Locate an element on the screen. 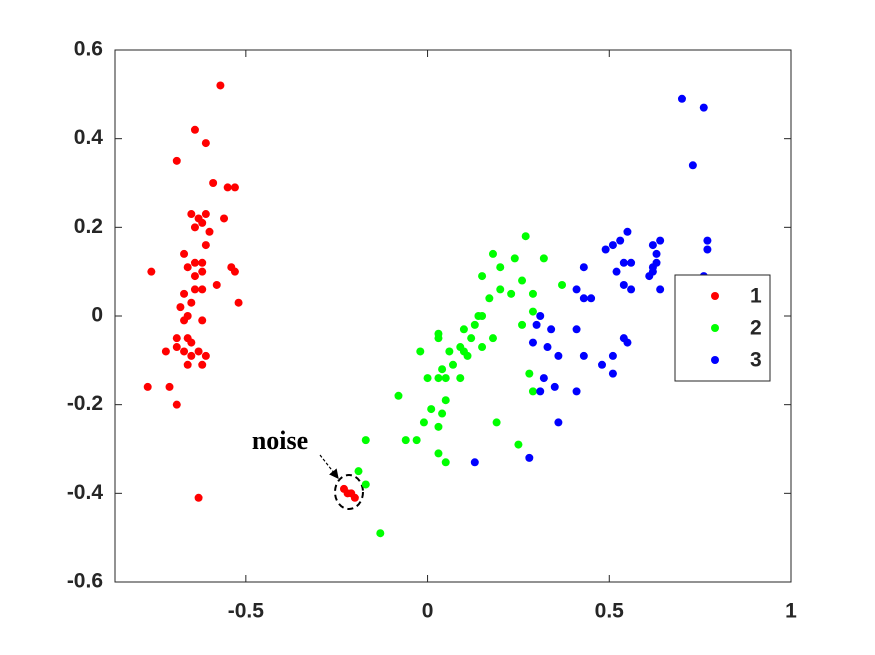  noise-circle is located at coordinates (349, 492).